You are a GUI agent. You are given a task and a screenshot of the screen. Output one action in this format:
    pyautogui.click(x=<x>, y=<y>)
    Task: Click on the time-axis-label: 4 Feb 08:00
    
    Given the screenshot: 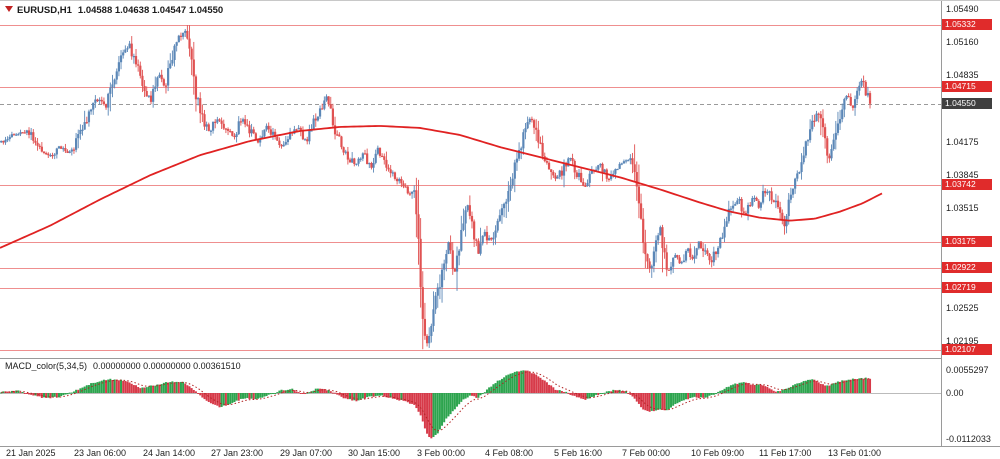 What is the action you would take?
    pyautogui.click(x=509, y=453)
    